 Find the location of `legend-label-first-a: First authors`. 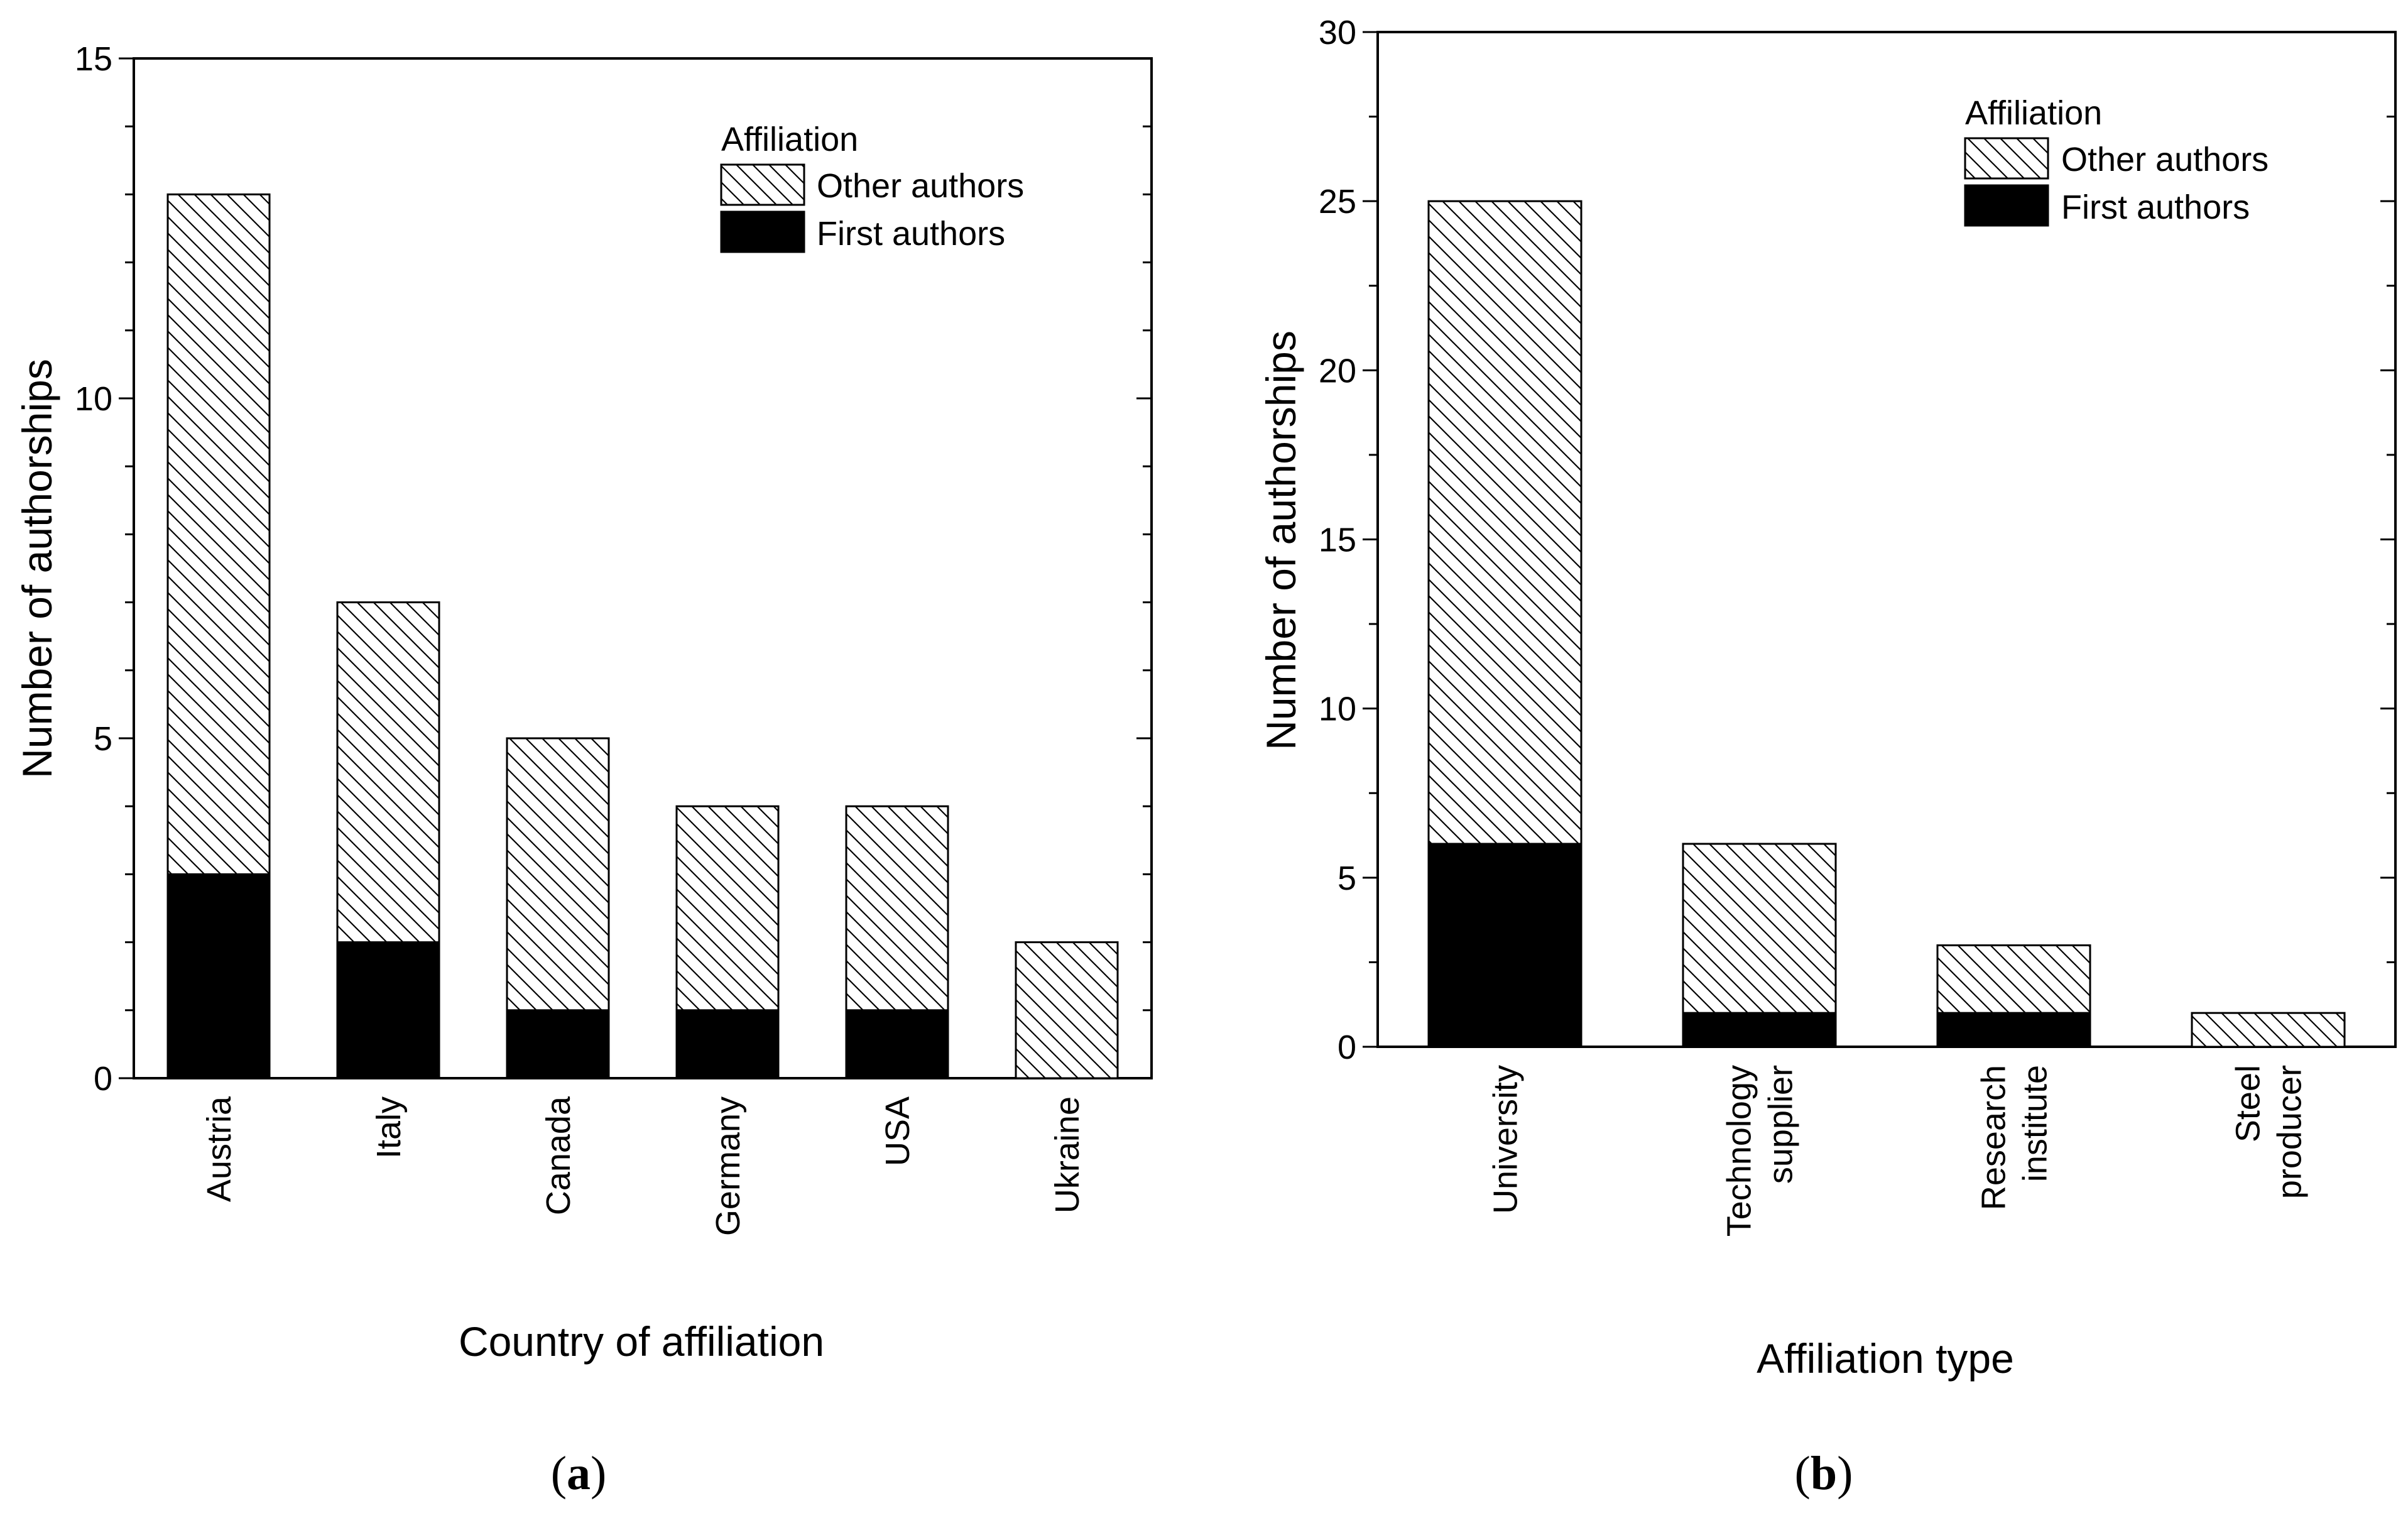

legend-label-first-a: First authors is located at coordinates (911, 234).